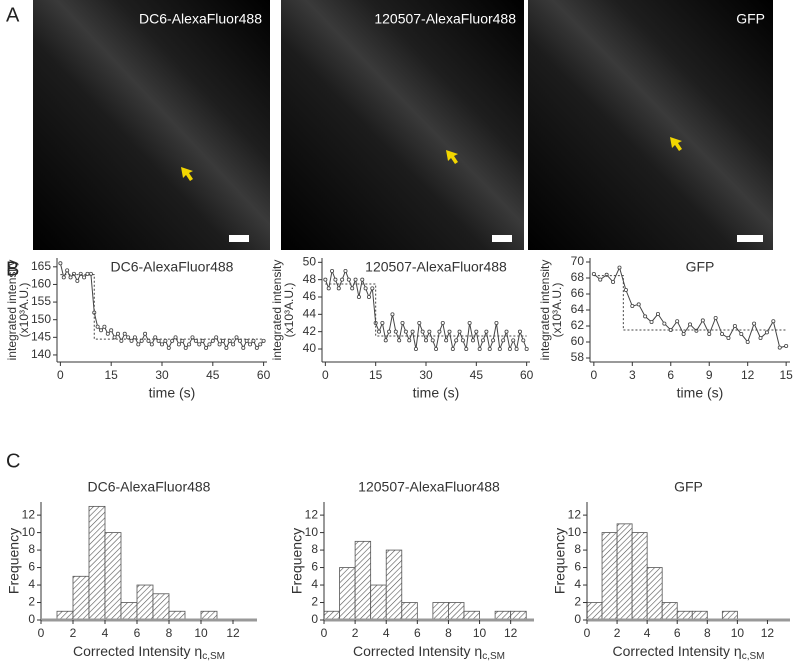 This screenshot has height=672, width=800. I want to click on y-tick-label: 2, so click(314, 602).